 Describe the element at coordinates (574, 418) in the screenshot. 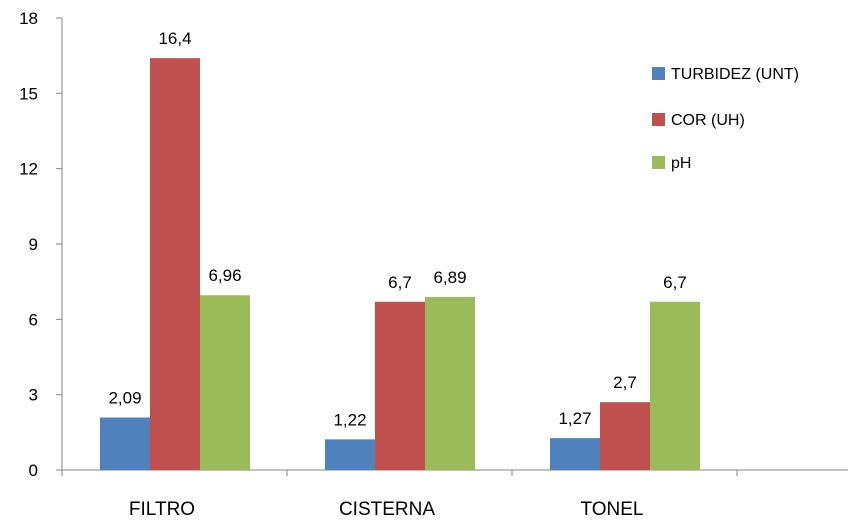

I see `data-label: 1,27` at that location.